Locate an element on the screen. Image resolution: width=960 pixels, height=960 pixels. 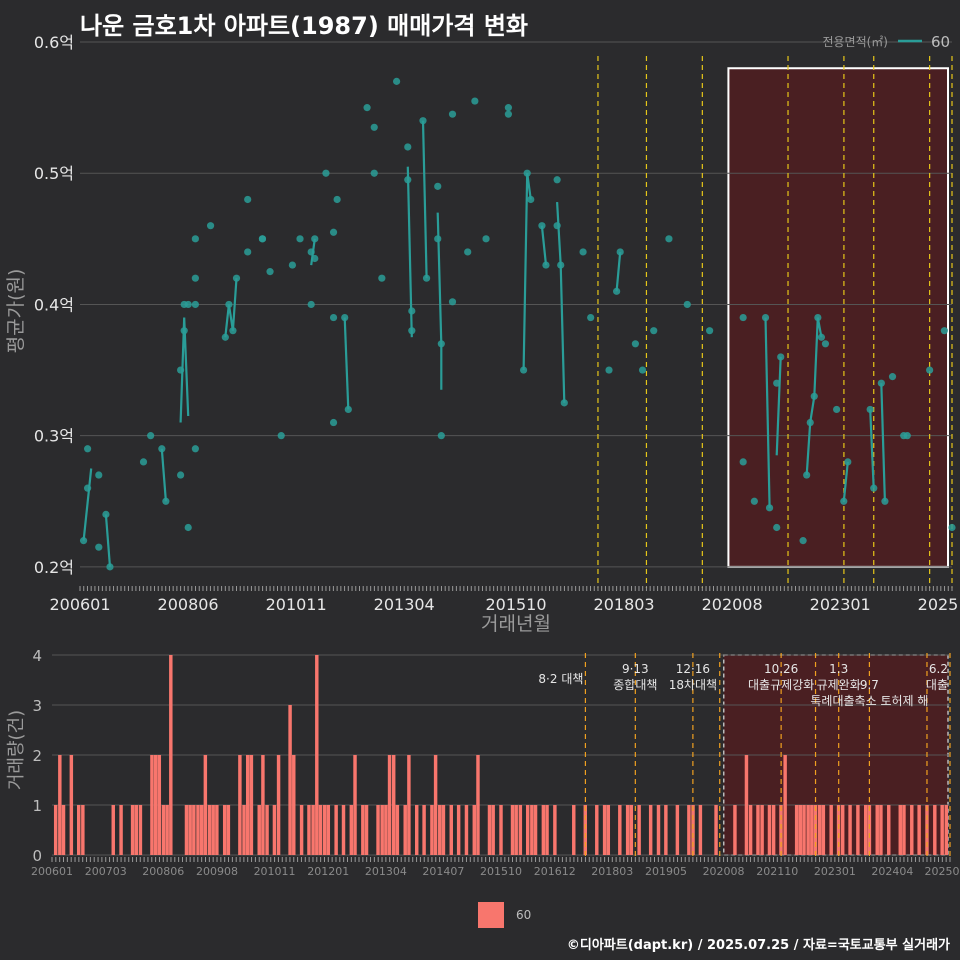
x-tick-label: 200908 is located at coordinates (217, 871).